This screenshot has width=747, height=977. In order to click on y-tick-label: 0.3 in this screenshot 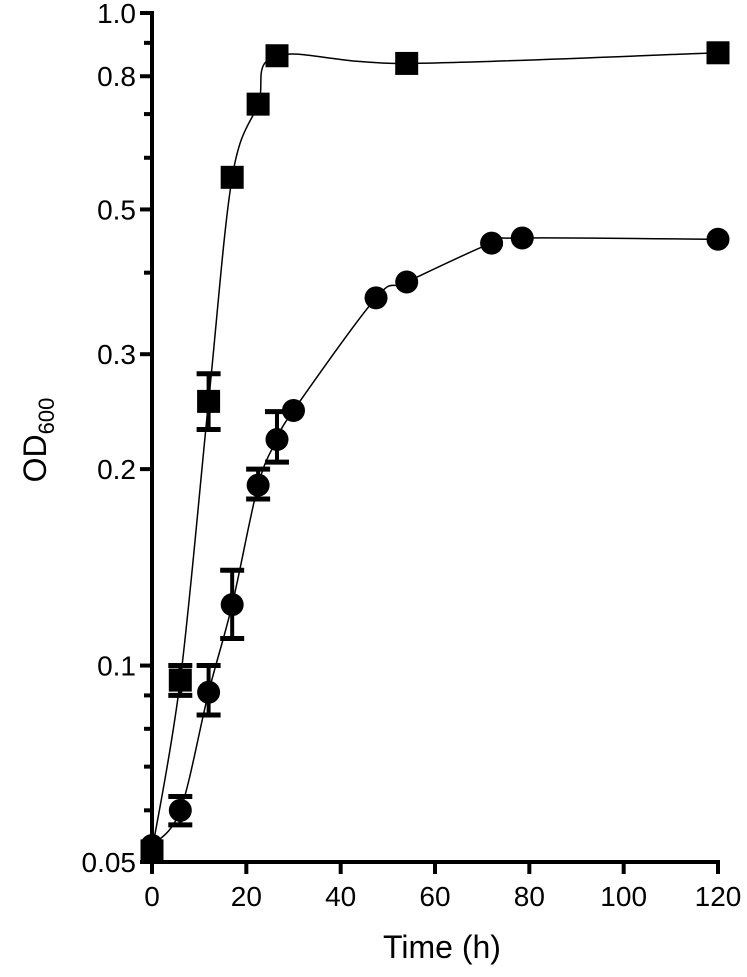, I will do `click(116, 354)`.